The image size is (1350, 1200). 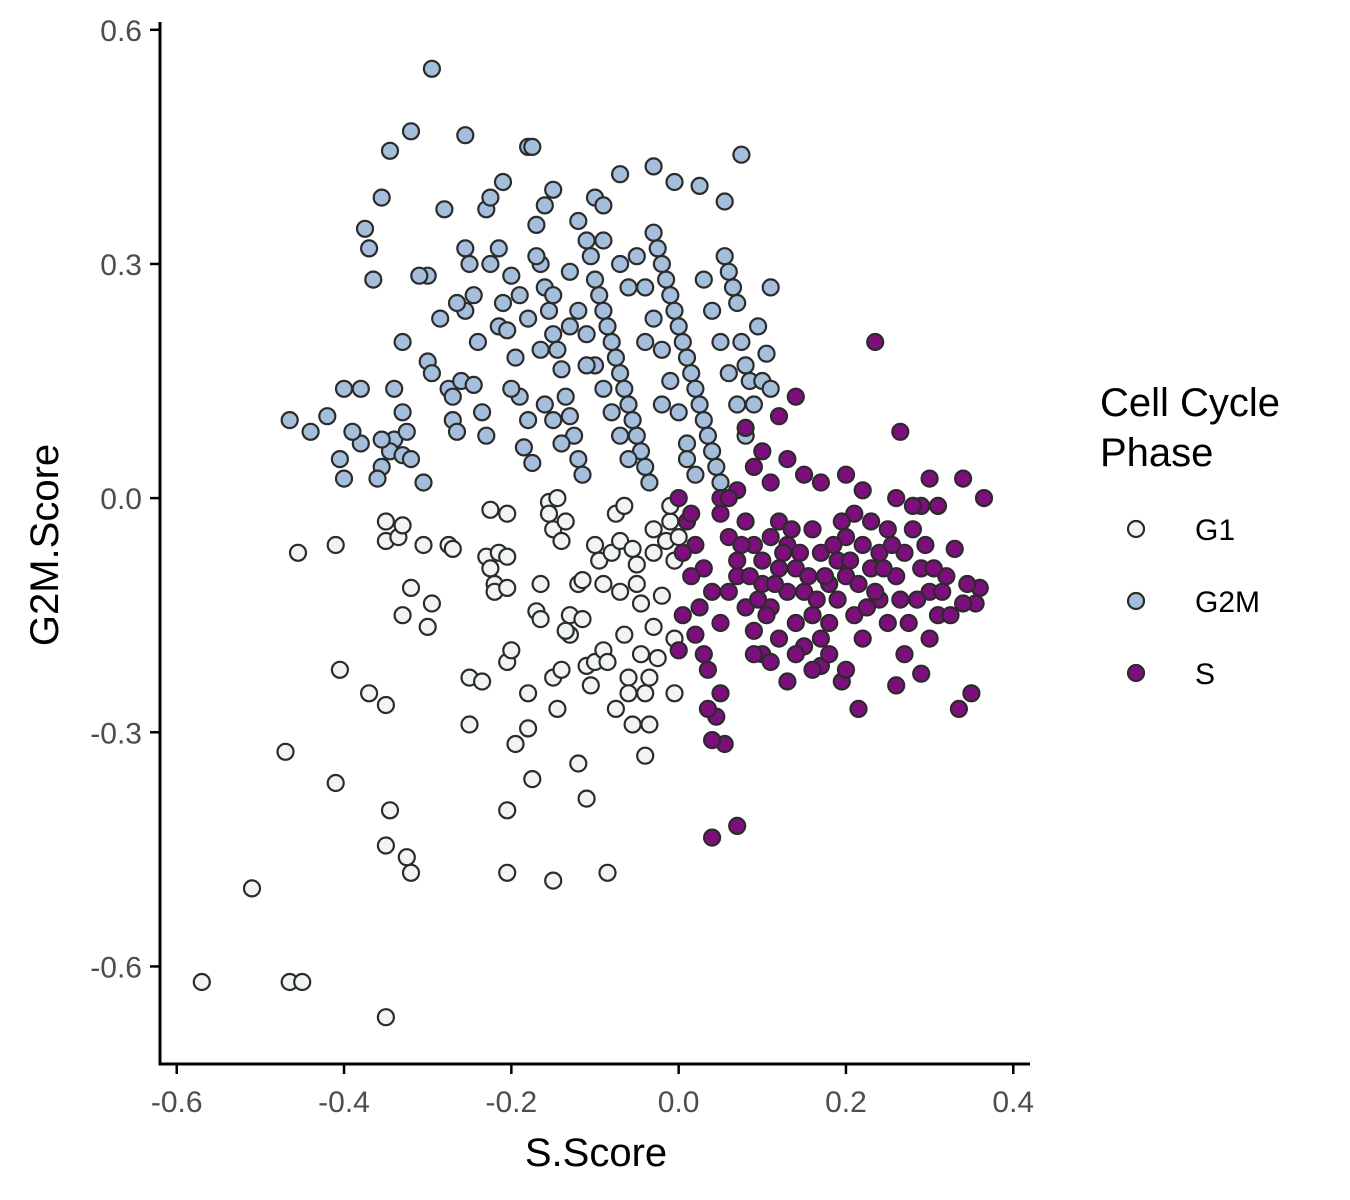 What do you see at coordinates (1136, 601) in the screenshot?
I see `legend-key-g2m` at bounding box center [1136, 601].